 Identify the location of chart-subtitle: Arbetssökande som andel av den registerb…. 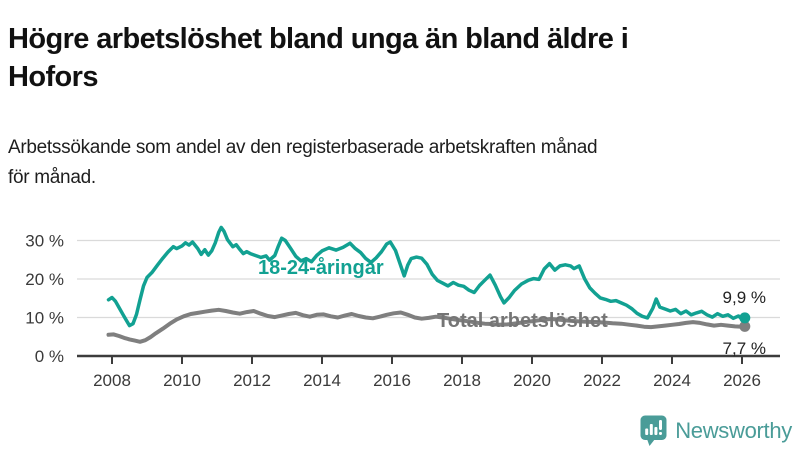
(403, 163).